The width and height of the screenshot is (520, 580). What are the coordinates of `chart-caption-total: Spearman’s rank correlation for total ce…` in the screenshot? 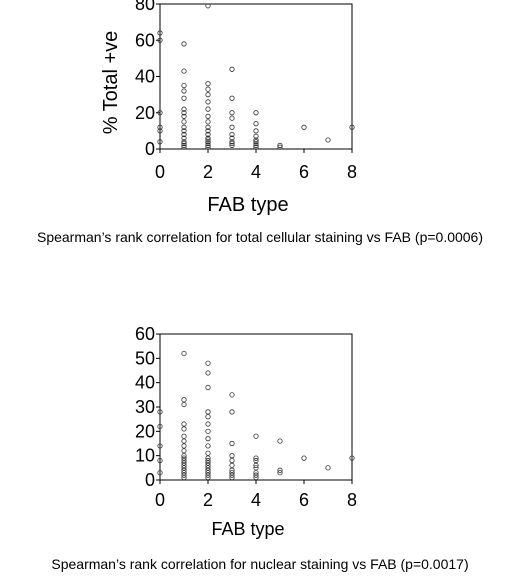 It's located at (260, 237).